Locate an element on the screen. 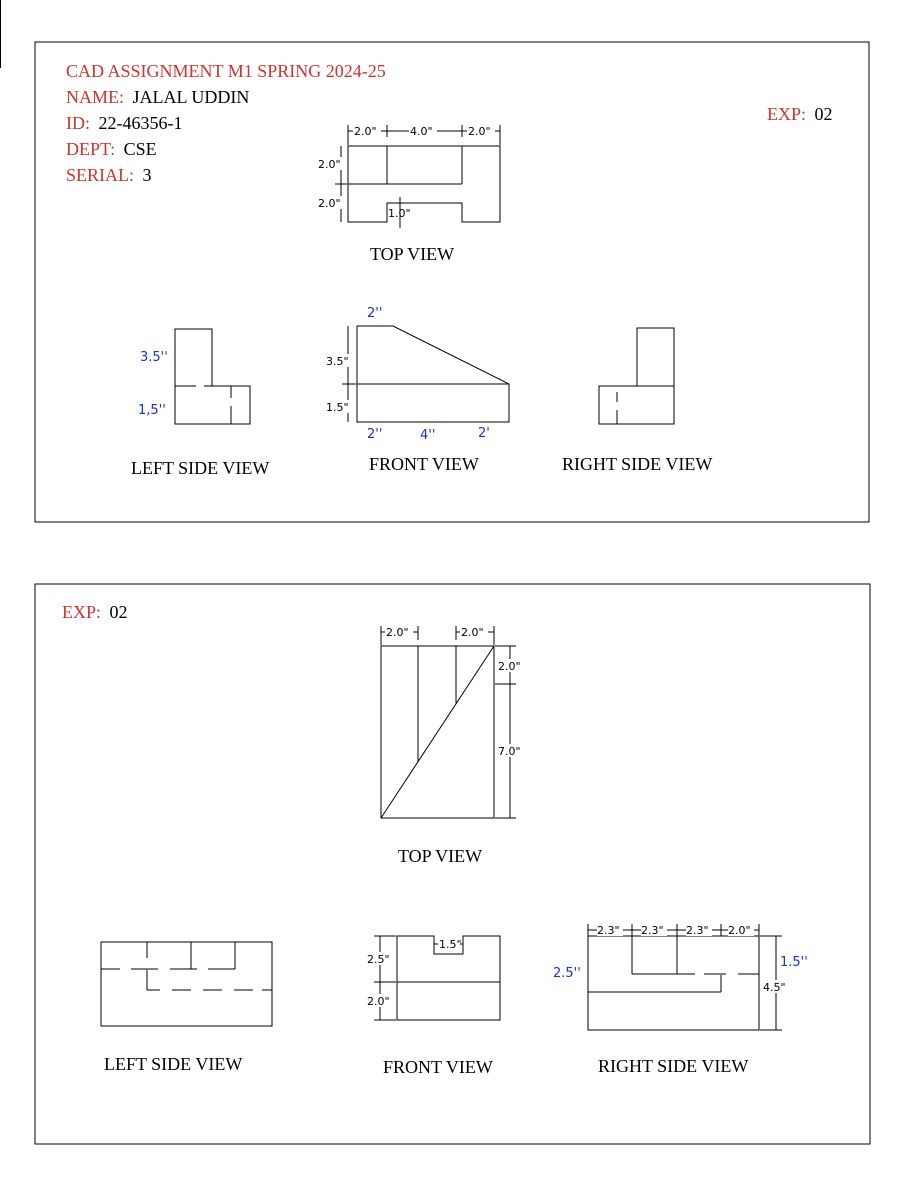  dept-label: DEPT: is located at coordinates (90, 149).